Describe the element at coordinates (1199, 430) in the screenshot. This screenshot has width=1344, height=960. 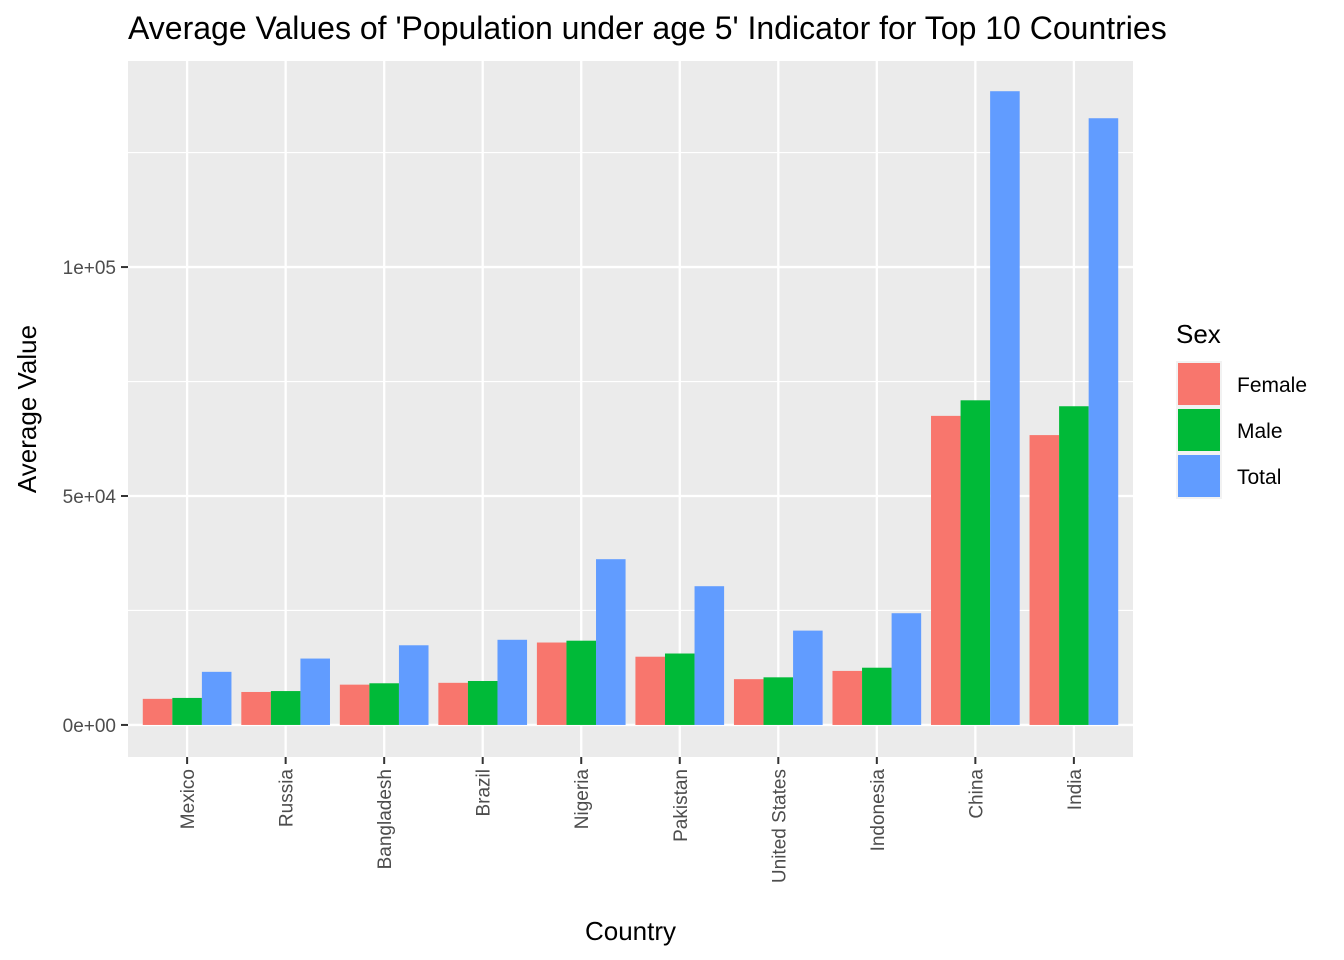
I see `legend-swatch-male` at that location.